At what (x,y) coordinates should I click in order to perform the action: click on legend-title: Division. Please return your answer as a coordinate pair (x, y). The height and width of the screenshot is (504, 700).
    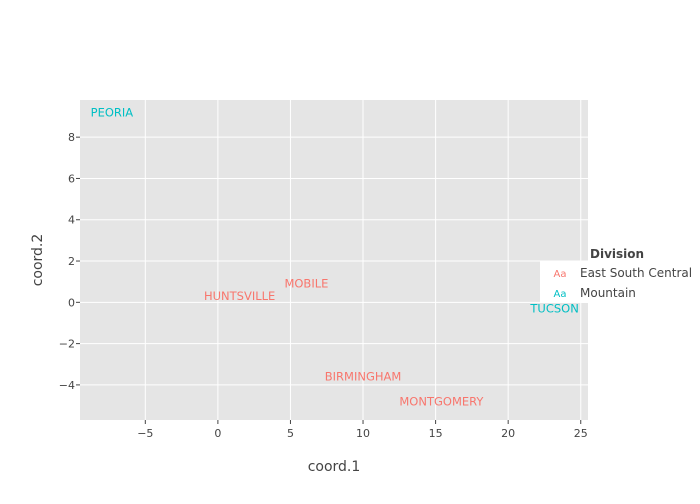
    Looking at the image, I should click on (617, 254).